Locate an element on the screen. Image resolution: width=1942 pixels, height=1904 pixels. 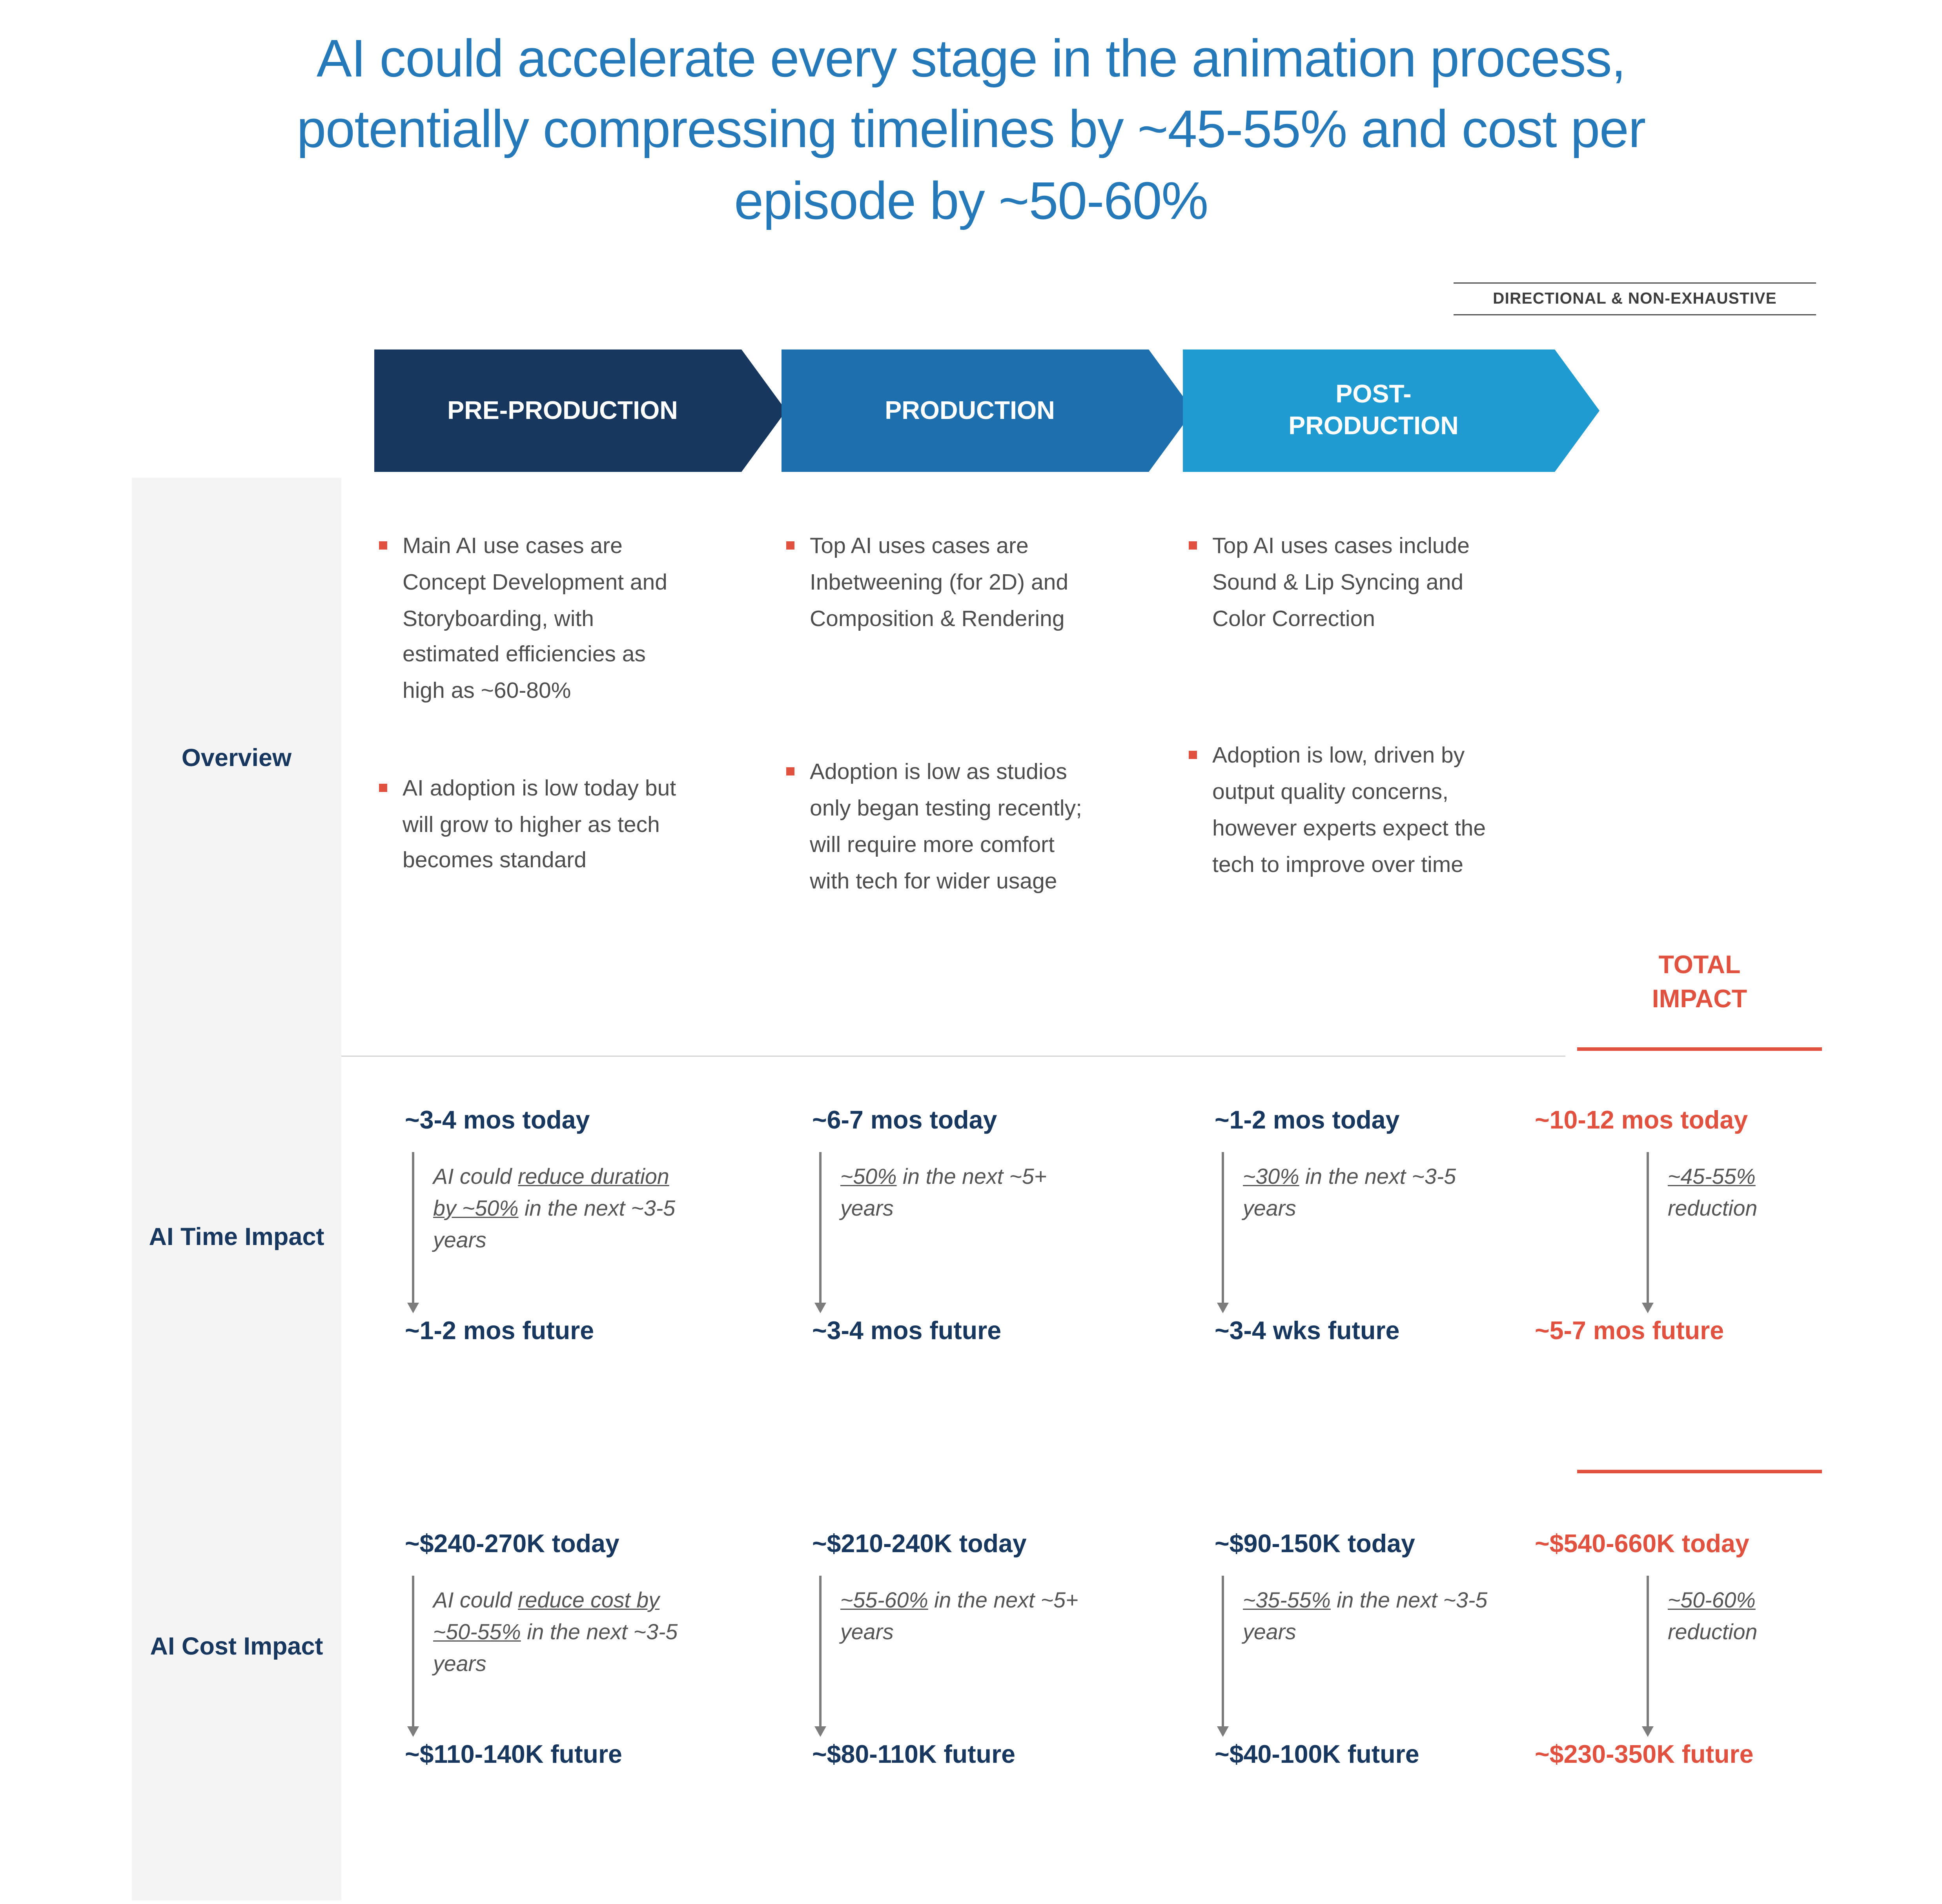
time-reduction-note: ~45-55% reduction is located at coordinates (1676, 1230).